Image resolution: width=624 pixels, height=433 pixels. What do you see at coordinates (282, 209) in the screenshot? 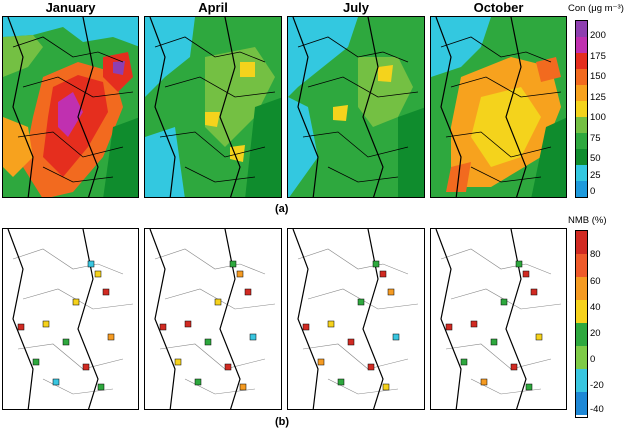
I see `row-label-a: (a)` at bounding box center [282, 209].